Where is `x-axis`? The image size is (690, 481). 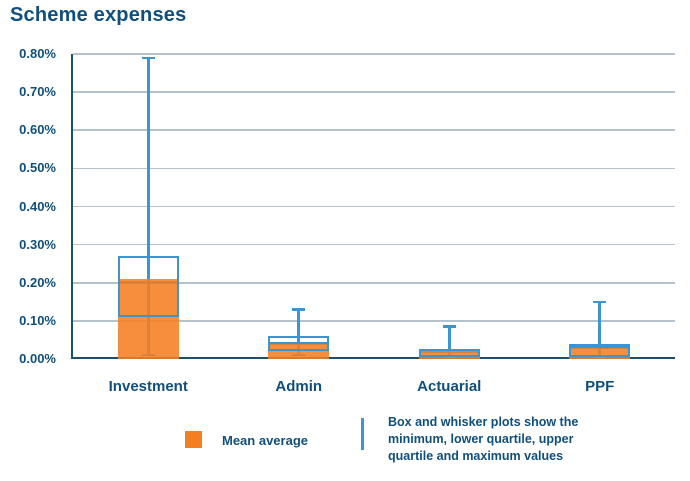
x-axis is located at coordinates (374, 358).